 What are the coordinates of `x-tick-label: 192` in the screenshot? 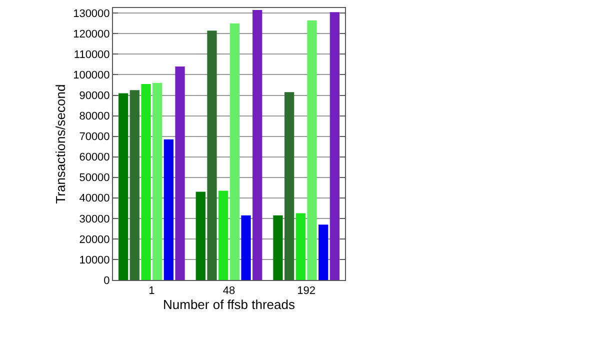 It's located at (306, 291).